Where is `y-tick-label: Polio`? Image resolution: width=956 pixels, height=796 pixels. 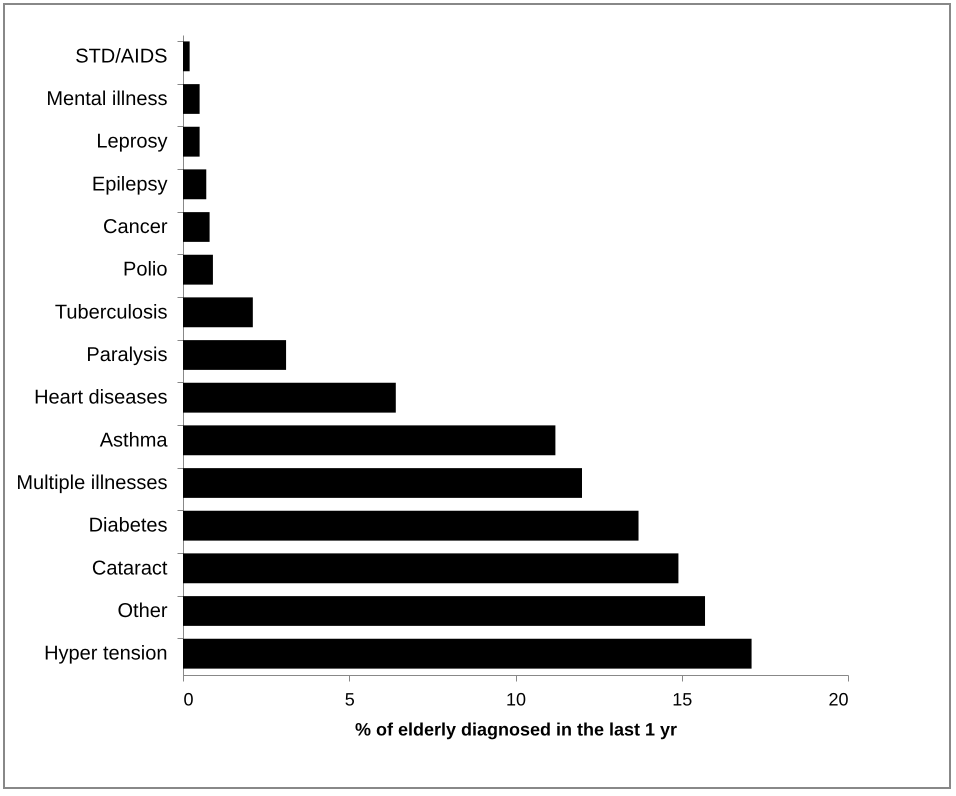 y-tick-label: Polio is located at coordinates (145, 269).